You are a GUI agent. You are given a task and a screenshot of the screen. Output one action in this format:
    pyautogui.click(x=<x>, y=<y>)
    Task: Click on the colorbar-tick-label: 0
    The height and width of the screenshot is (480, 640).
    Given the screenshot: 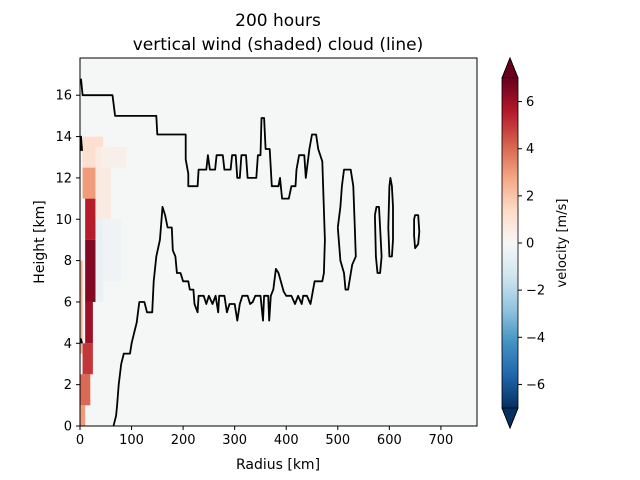 What is the action you would take?
    pyautogui.click(x=530, y=244)
    